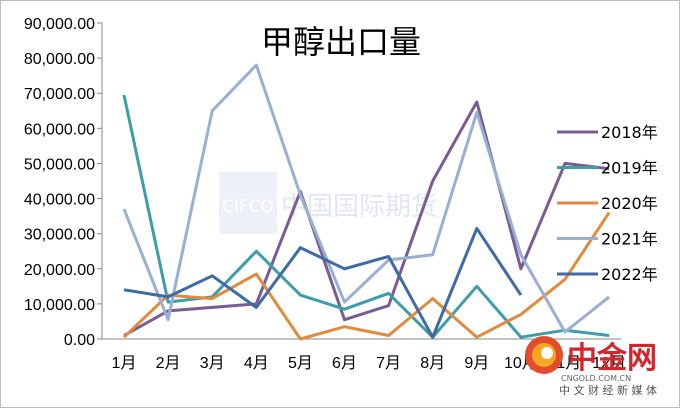 The image size is (680, 409). I want to click on cngold-domain: CNGOLD.COM.CN, so click(596, 378).